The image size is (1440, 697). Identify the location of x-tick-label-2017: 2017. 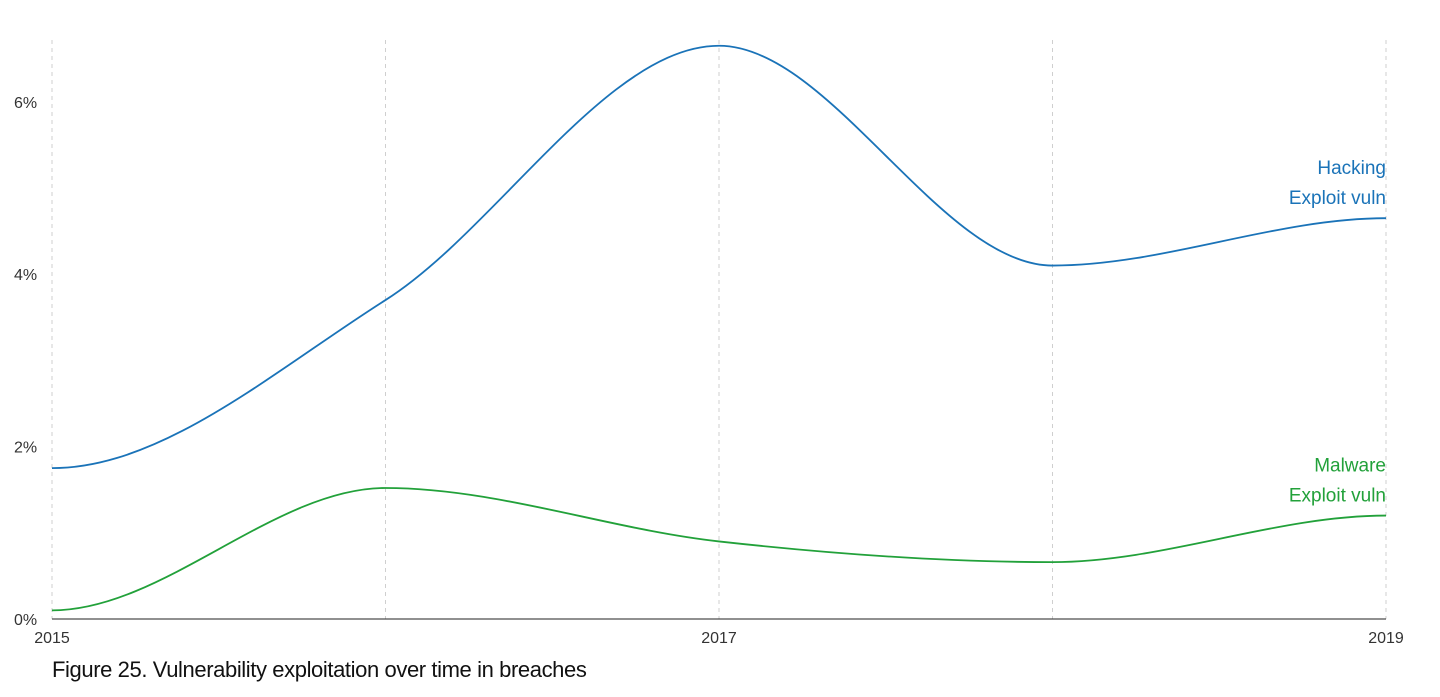
(719, 638).